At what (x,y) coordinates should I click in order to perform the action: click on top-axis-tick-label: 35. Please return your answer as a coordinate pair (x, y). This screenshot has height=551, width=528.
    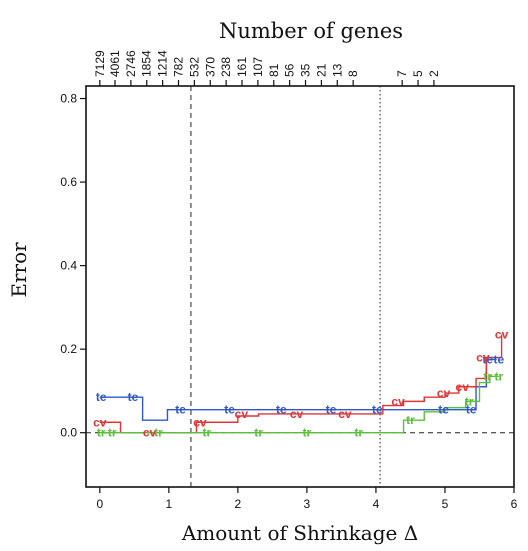
    Looking at the image, I should click on (306, 70).